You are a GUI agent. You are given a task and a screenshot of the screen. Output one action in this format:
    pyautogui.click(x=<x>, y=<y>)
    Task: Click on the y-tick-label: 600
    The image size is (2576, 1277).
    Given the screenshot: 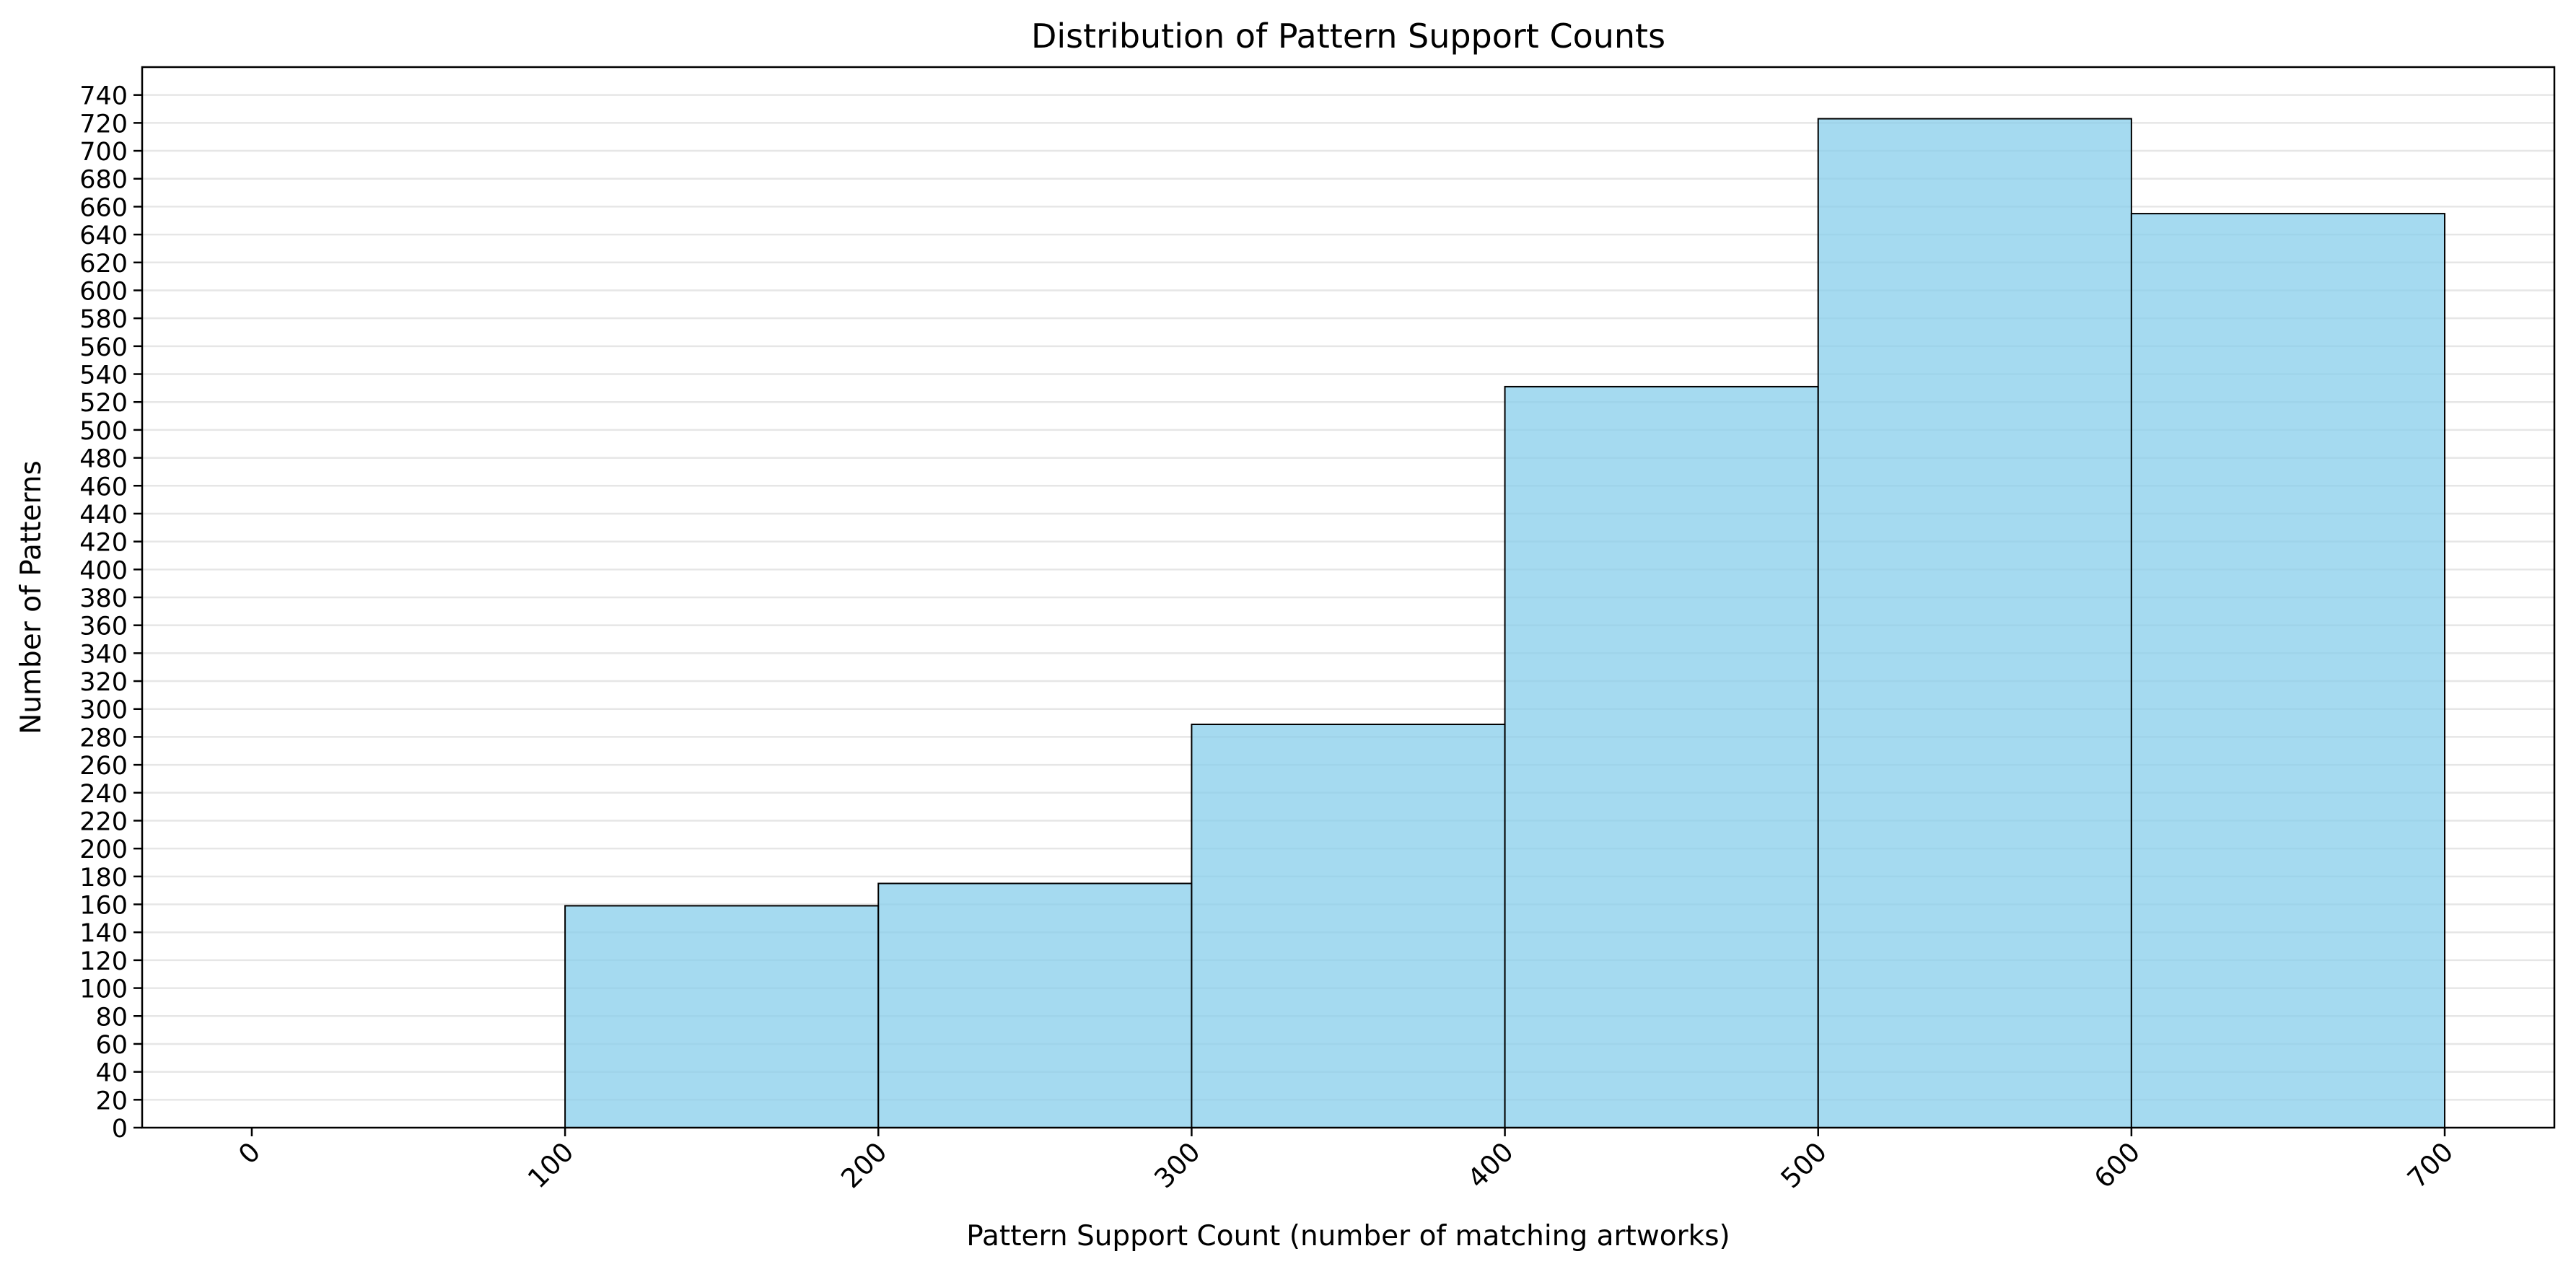 What is the action you would take?
    pyautogui.click(x=103, y=292)
    